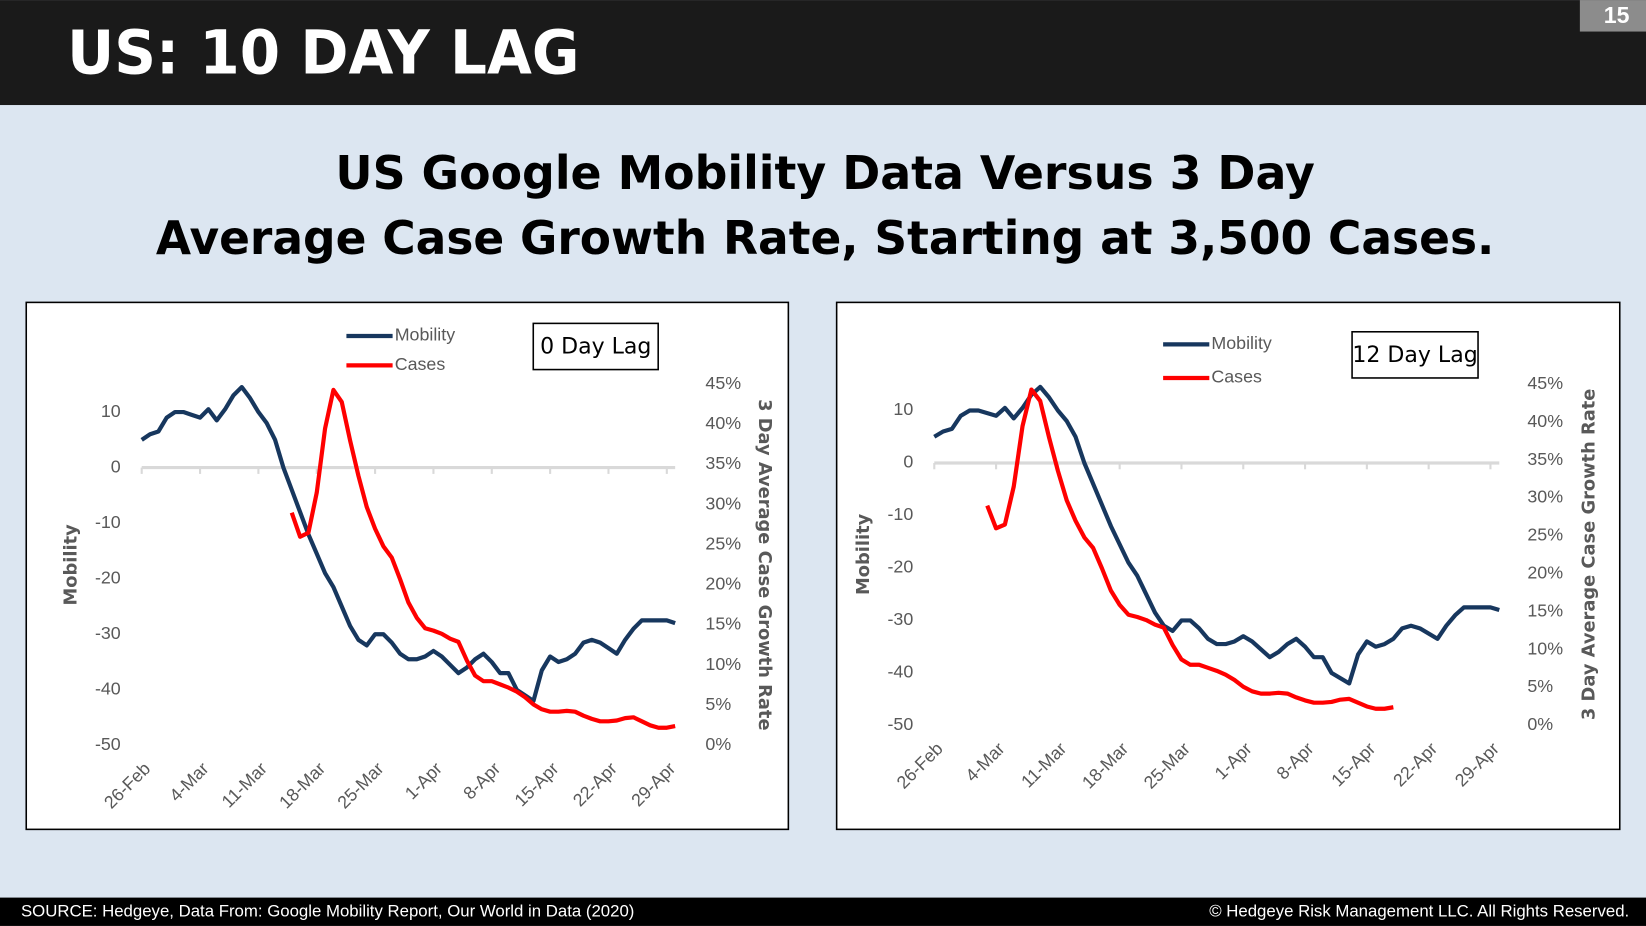  I want to click on header-bar, so click(823, 53).